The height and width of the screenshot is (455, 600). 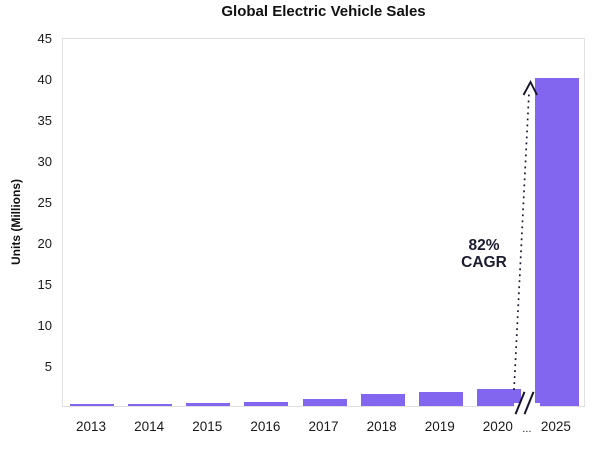 I want to click on y-tick-label: 45, so click(x=44, y=38).